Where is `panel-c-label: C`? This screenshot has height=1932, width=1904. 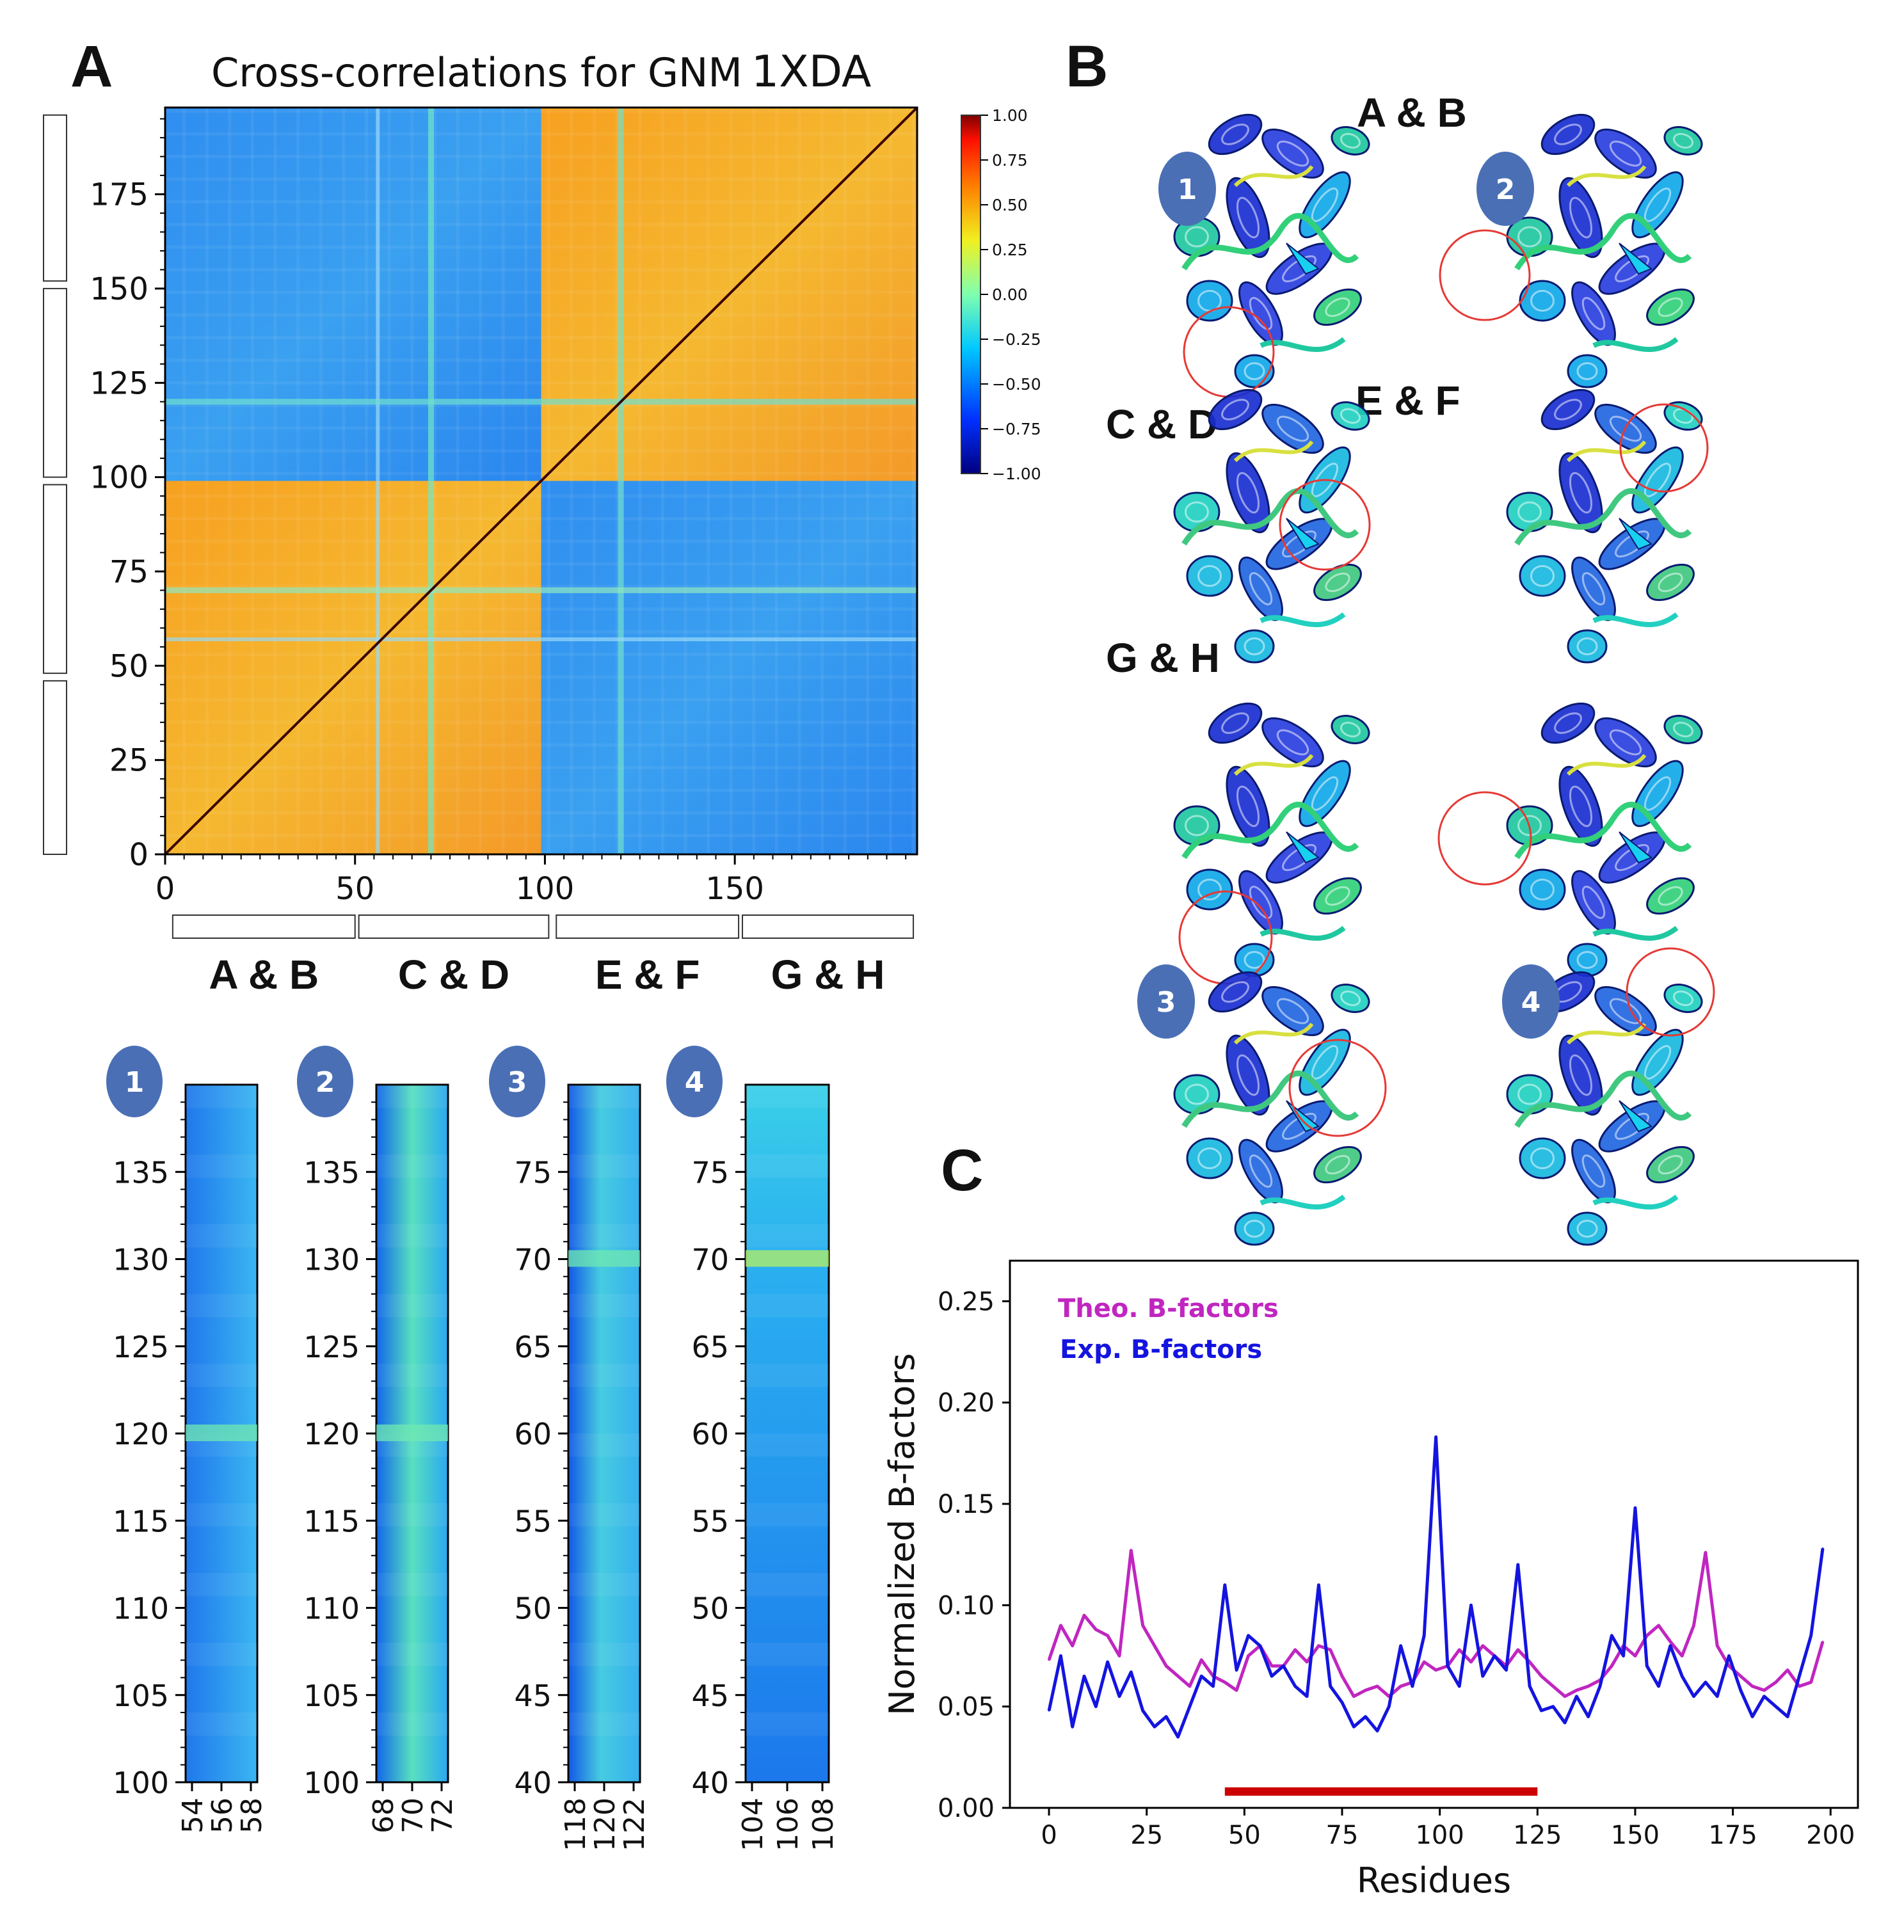 panel-c-label: C is located at coordinates (962, 1170).